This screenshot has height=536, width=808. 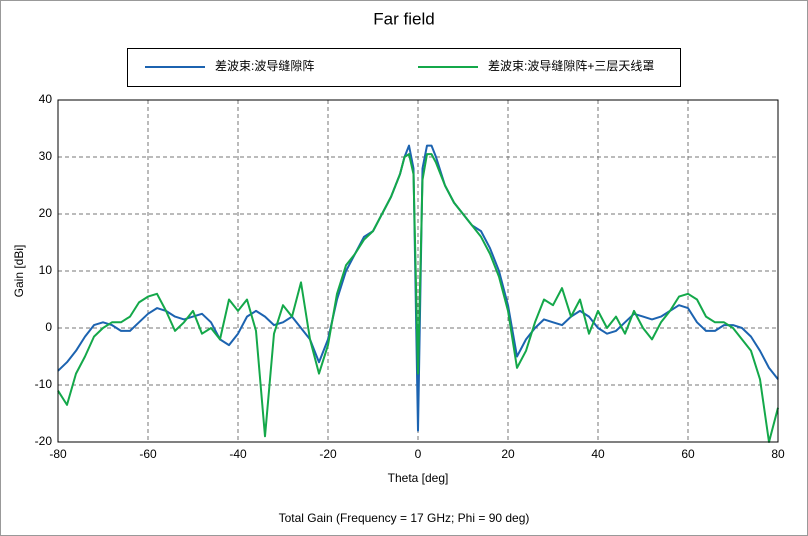 What do you see at coordinates (418, 478) in the screenshot?
I see `x-axis-label: Theta [deg]` at bounding box center [418, 478].